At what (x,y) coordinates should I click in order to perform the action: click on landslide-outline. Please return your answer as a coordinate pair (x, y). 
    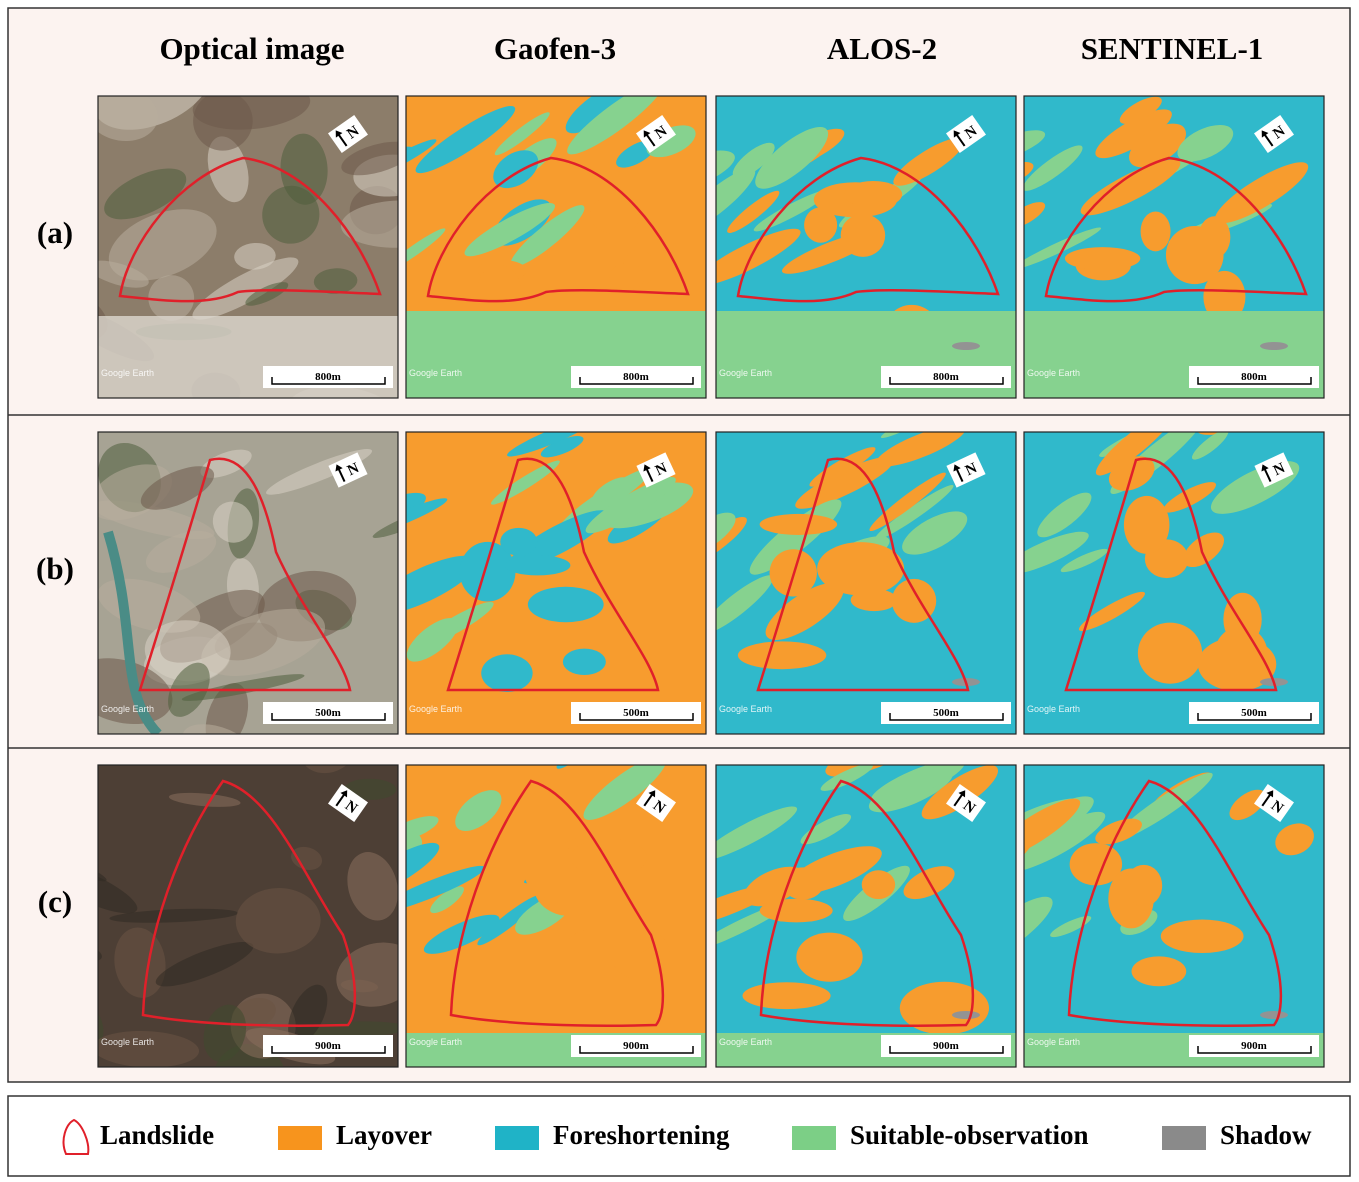
    Looking at the image, I should click on (558, 229).